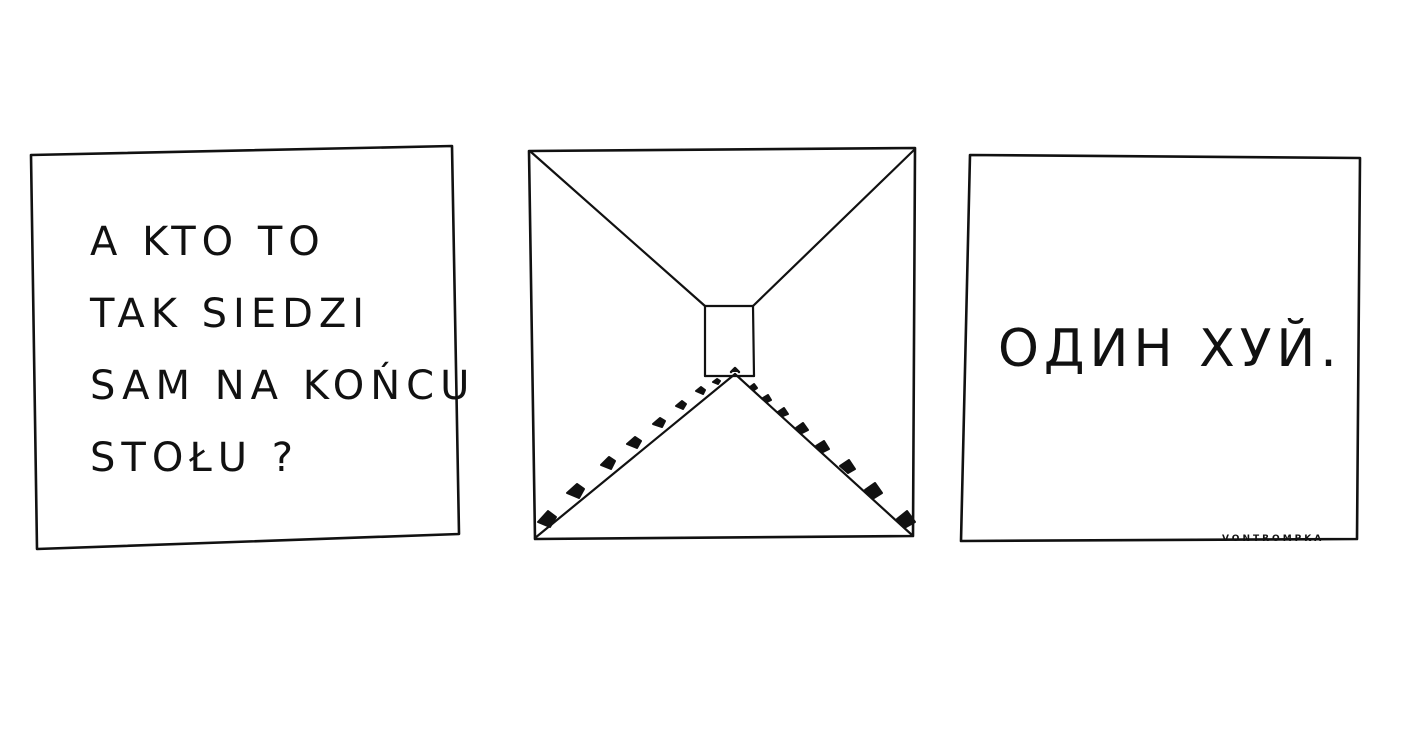 Image resolution: width=1420 pixels, height=746 pixels. What do you see at coordinates (283, 386) in the screenshot?
I see `speech-line: SAM NA KOŃCU` at bounding box center [283, 386].